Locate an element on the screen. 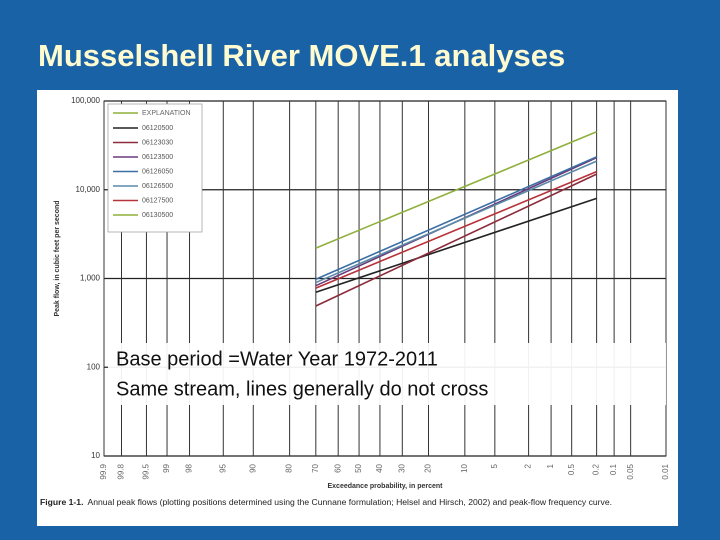 This screenshot has height=540, width=720. x-tick-label: 99 is located at coordinates (166, 467).